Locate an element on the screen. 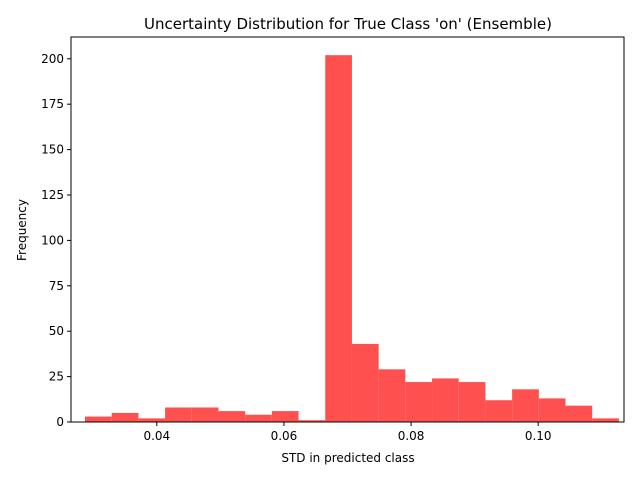  y-axis-label: Frequency is located at coordinates (22, 230).